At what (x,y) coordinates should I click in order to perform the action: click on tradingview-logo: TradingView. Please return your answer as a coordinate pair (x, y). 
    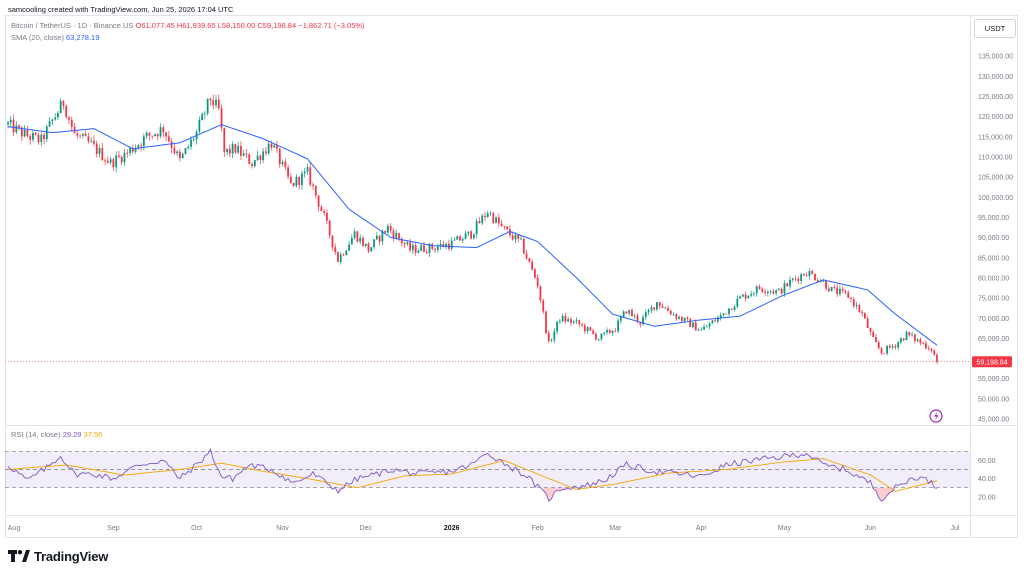
    Looking at the image, I should click on (58, 556).